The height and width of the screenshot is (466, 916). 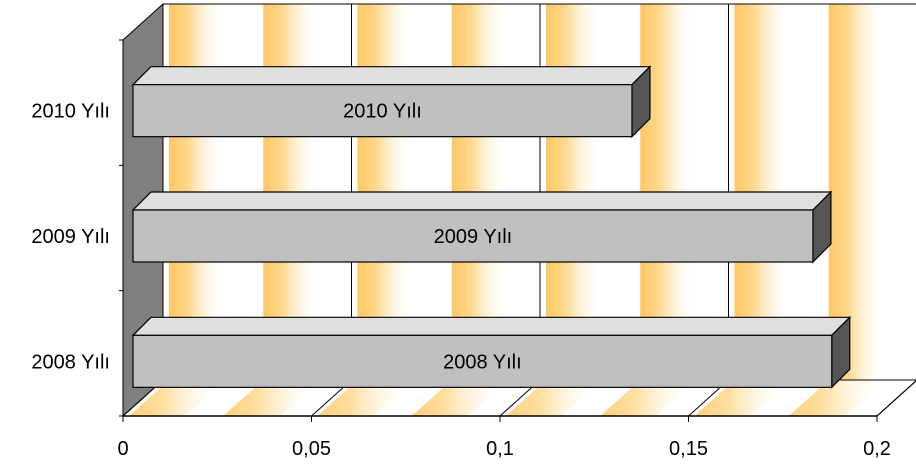 What do you see at coordinates (877, 449) in the screenshot?
I see `x-tick-label: 0,2` at bounding box center [877, 449].